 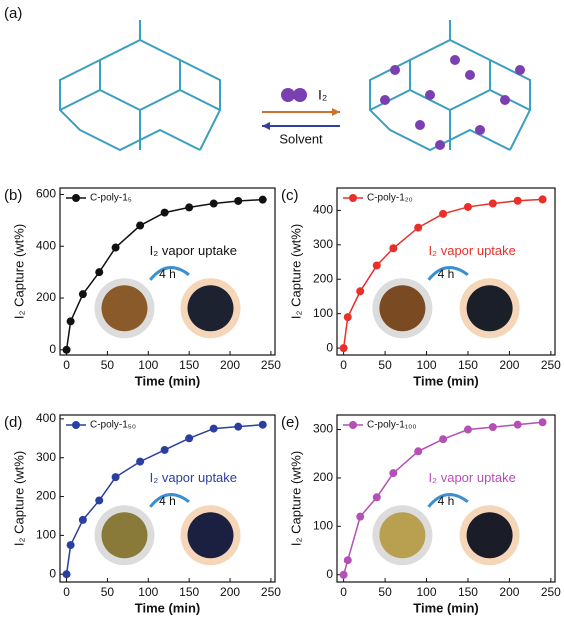 What do you see at coordinates (322, 95) in the screenshot?
I see `forward-label: I₂` at bounding box center [322, 95].